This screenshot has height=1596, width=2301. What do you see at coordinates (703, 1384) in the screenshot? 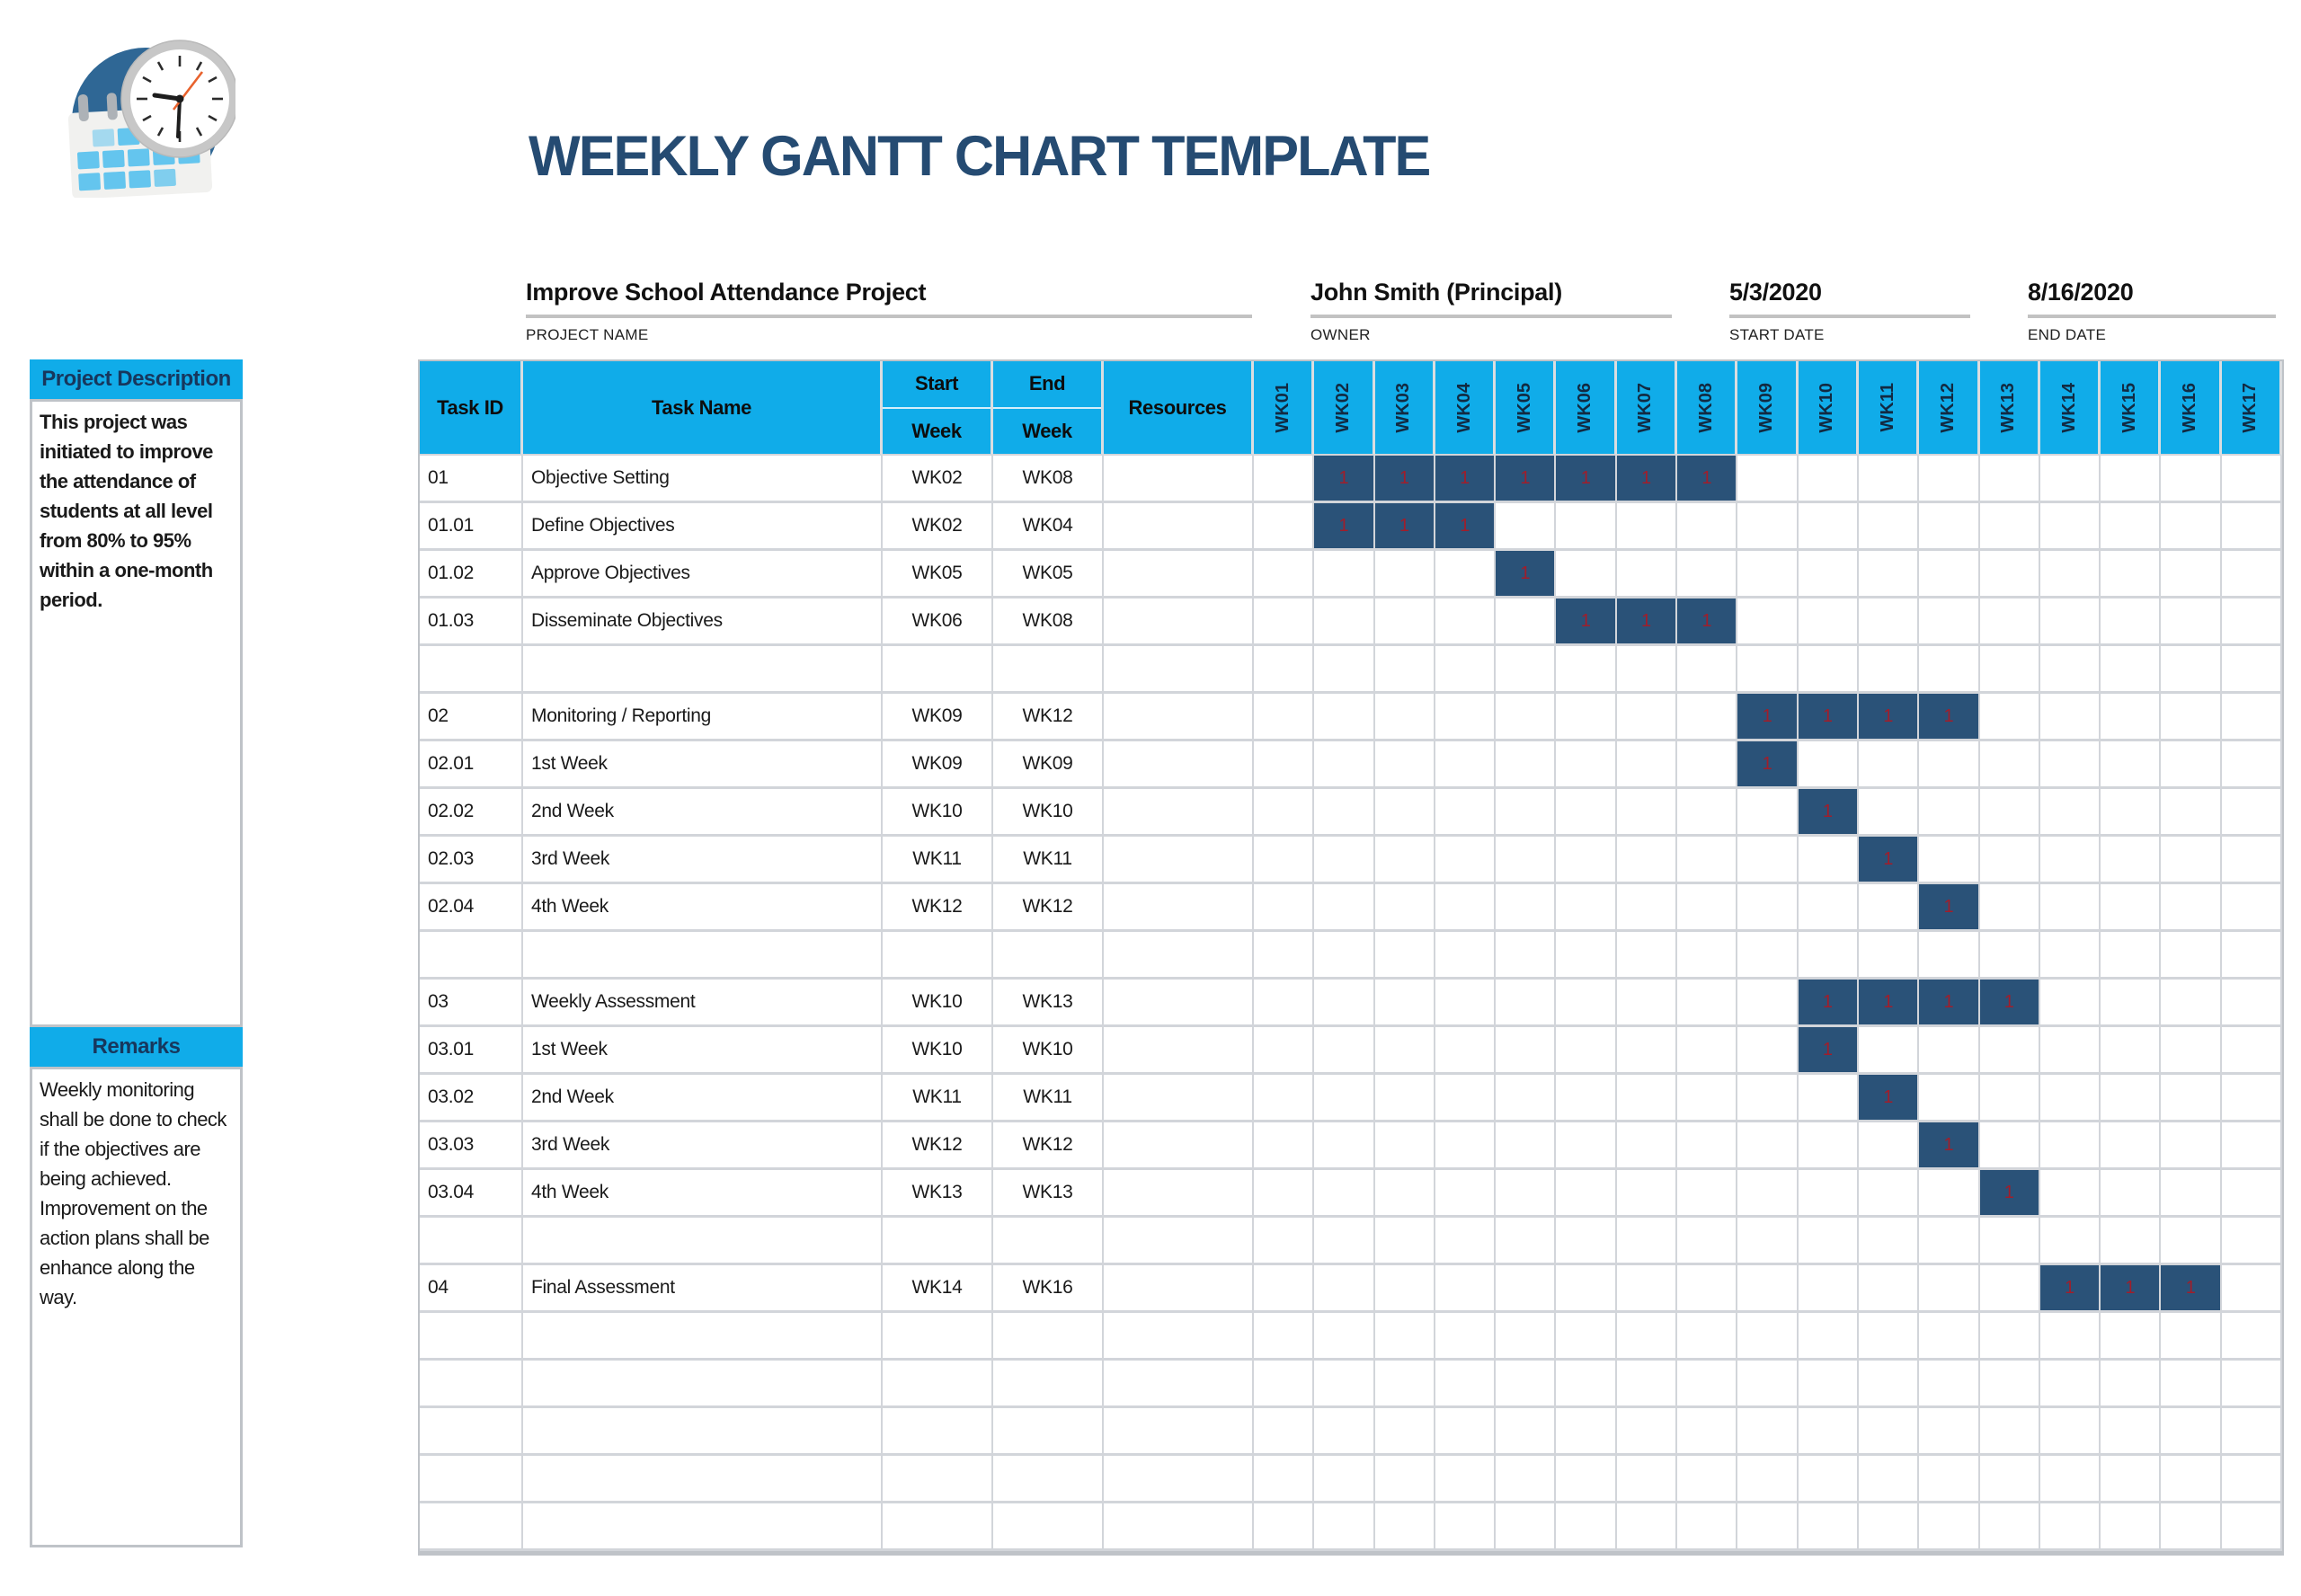
I see `task-name-cell` at bounding box center [703, 1384].